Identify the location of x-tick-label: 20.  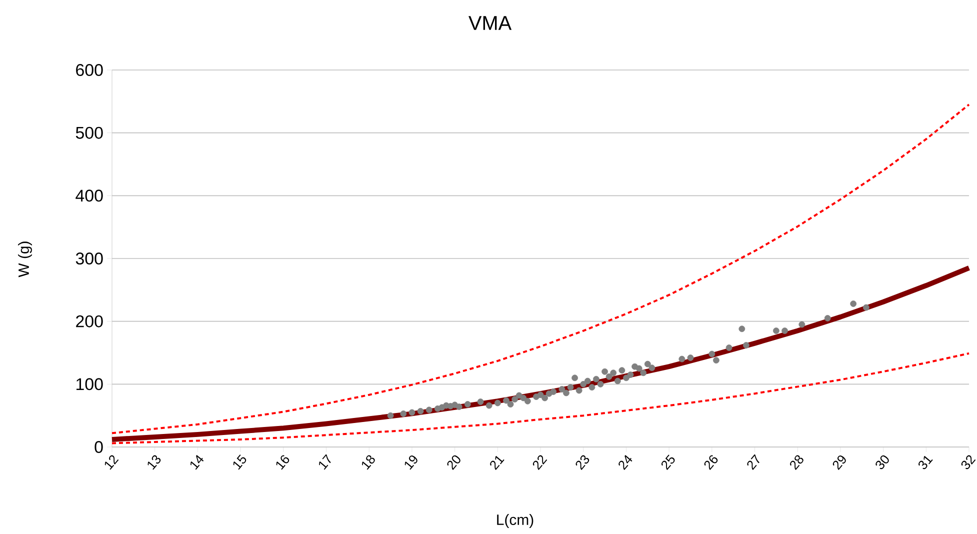
(453, 462).